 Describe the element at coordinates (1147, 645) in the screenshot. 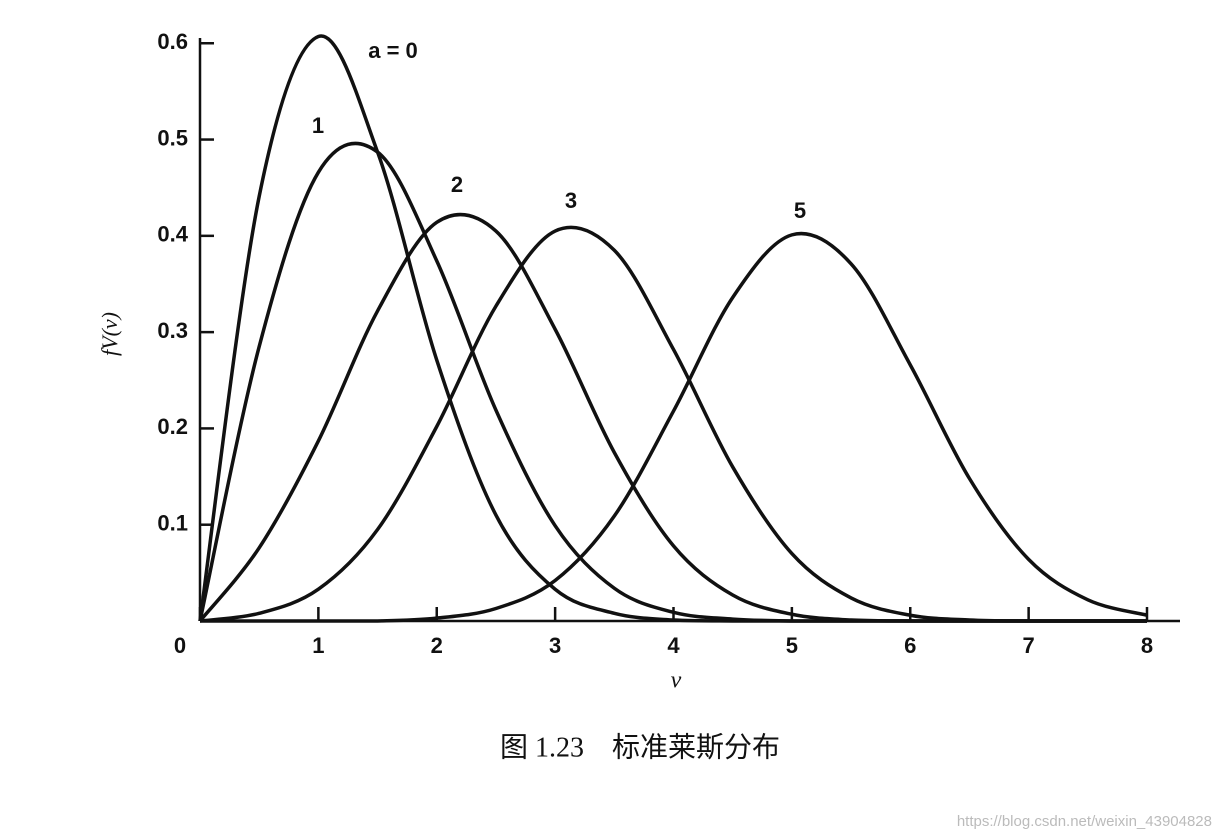

I see `x-tick-label: 8` at that location.